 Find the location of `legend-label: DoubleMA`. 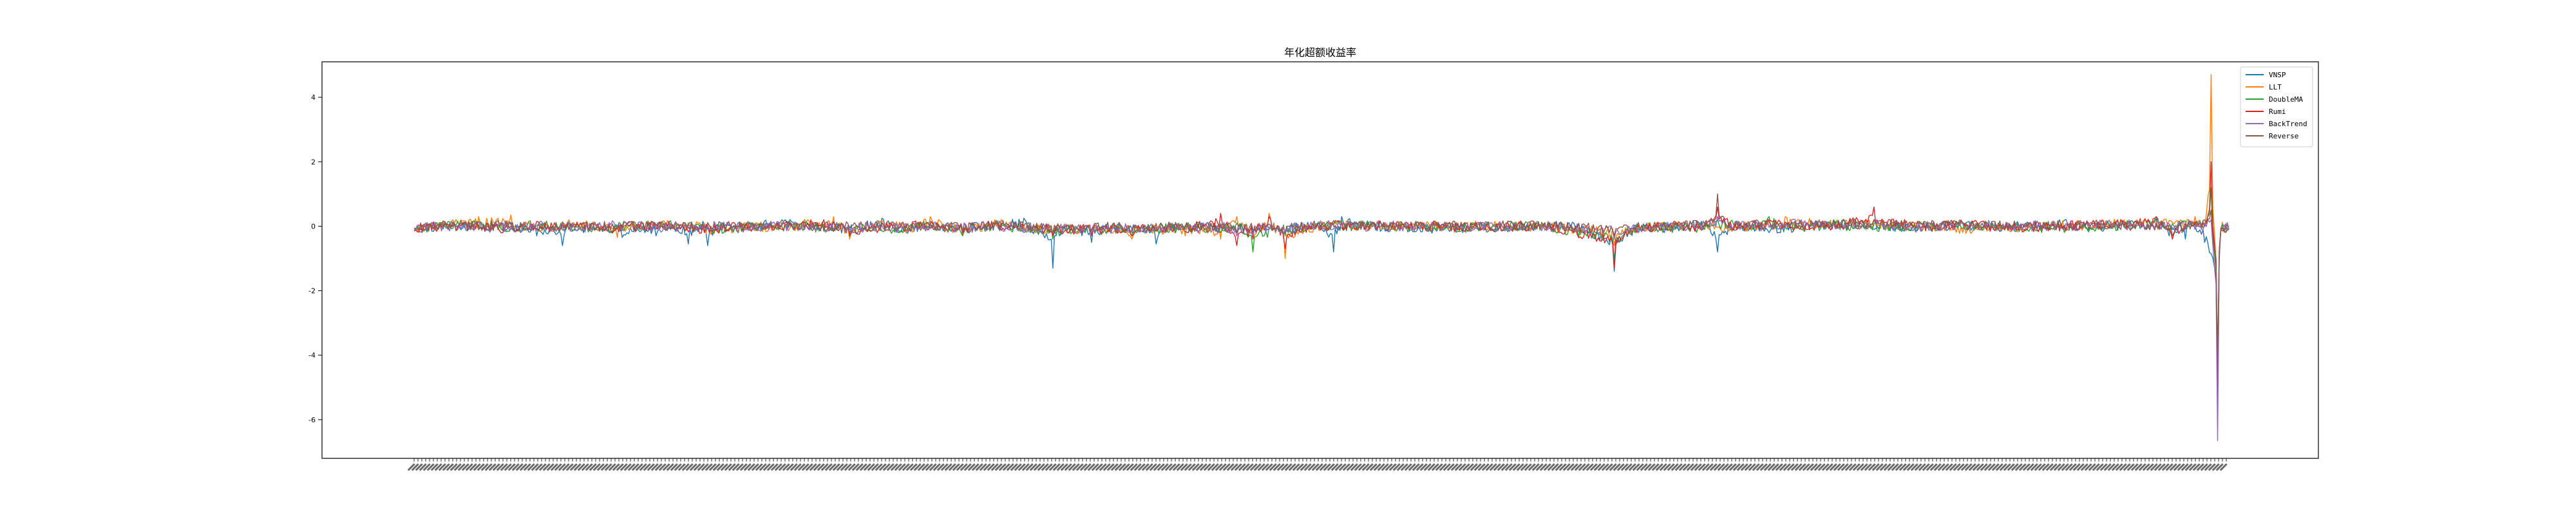

legend-label: DoubleMA is located at coordinates (2286, 99).